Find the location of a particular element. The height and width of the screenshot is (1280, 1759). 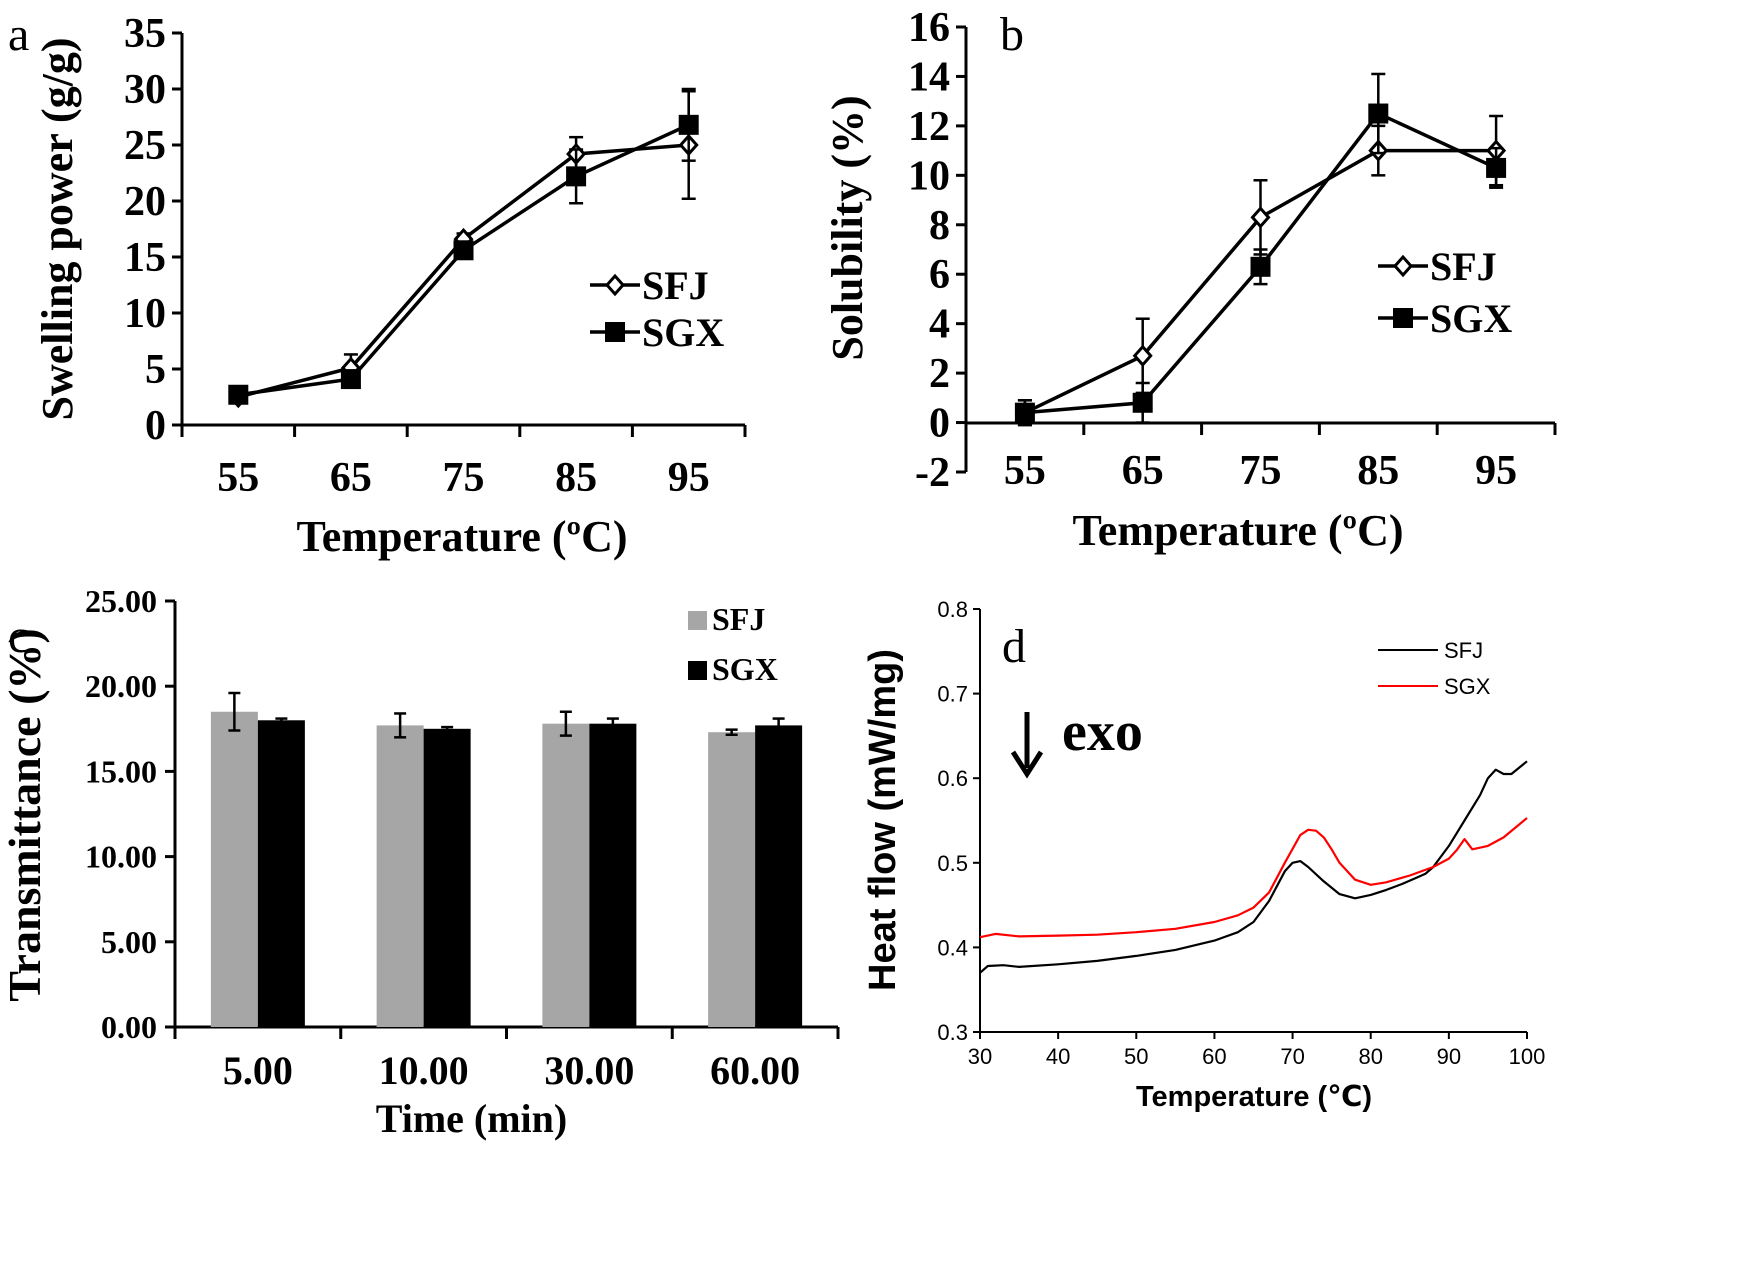

y-axis-title: Swelling power (g/g) is located at coordinates (57, 229).